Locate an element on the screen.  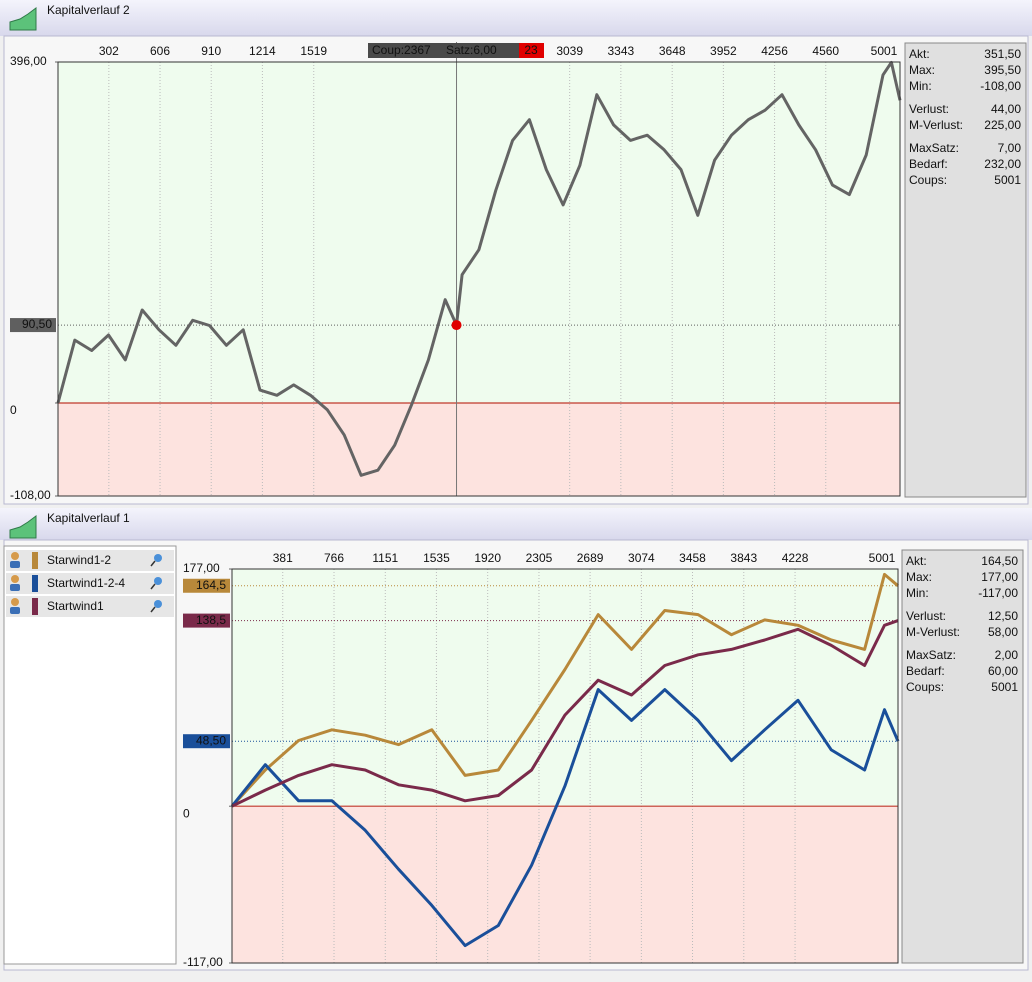
legend-label: Startwind1-2-4 is located at coordinates (86, 583).